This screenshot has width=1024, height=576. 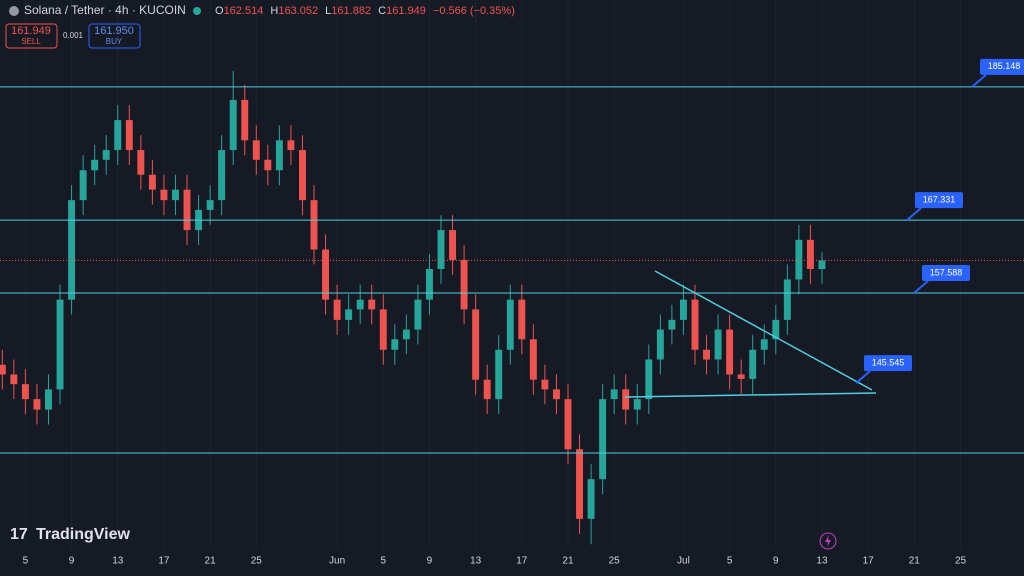 What do you see at coordinates (105, 10) in the screenshot?
I see `symbol: Solana / Tether · 4h · KUCOIN` at bounding box center [105, 10].